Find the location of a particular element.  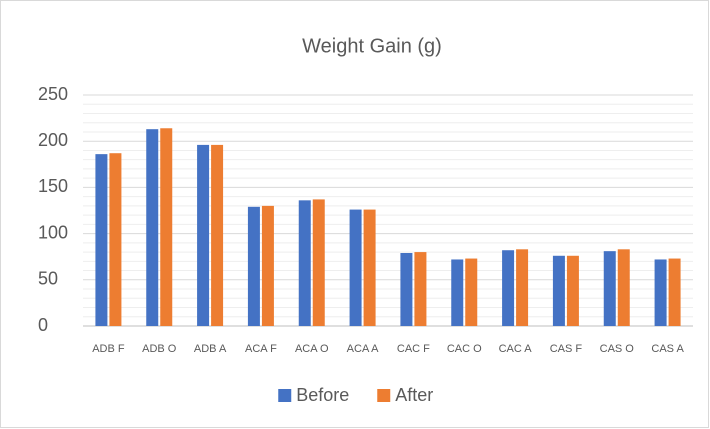

chart-title: Weight Gain (g) is located at coordinates (372, 46).